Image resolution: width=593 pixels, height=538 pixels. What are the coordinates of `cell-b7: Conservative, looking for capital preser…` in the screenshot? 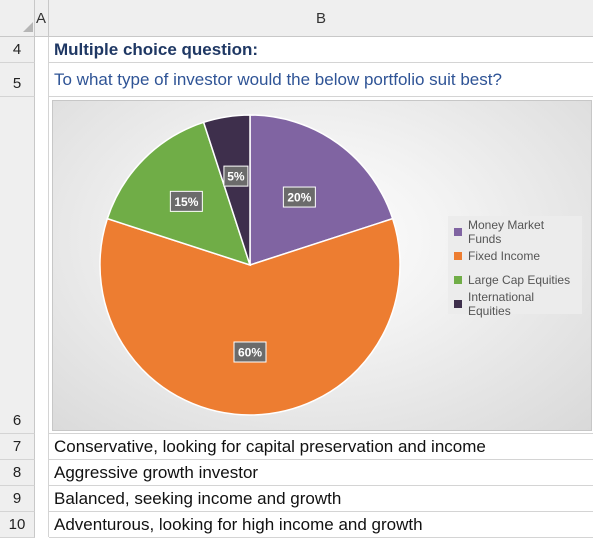 It's located at (321, 447).